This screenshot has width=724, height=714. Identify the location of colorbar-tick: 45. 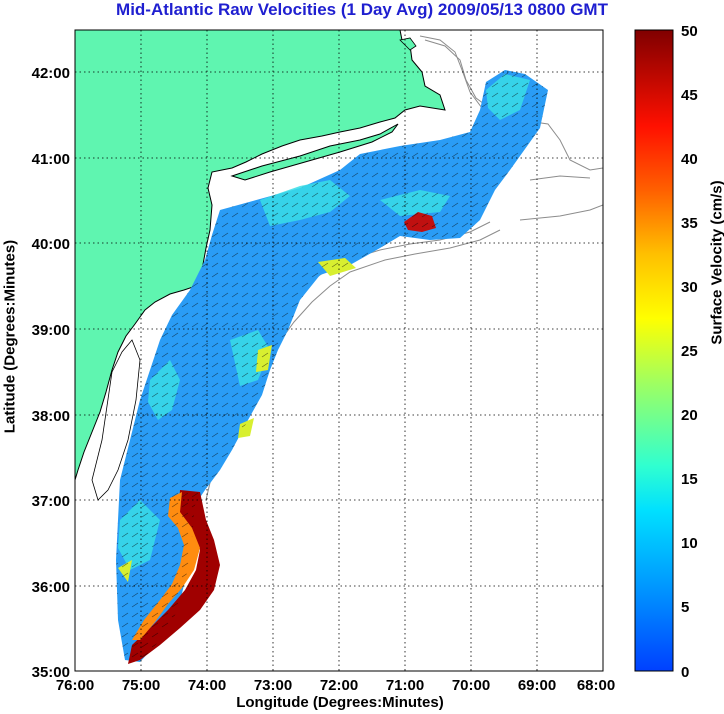
(689, 95).